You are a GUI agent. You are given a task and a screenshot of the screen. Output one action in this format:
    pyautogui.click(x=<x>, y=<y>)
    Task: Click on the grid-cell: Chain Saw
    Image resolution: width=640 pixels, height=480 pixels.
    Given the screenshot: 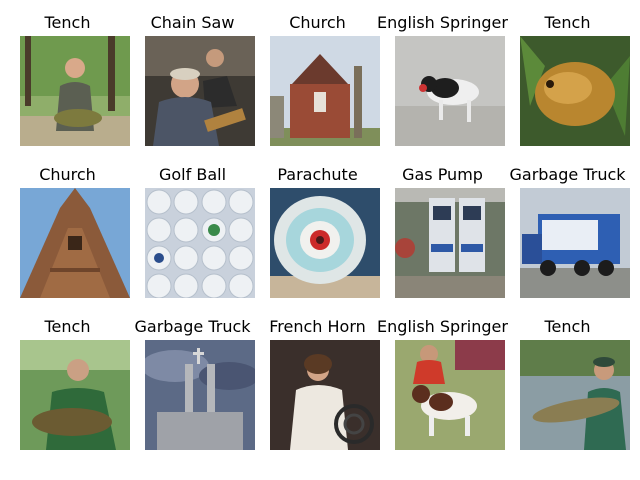 What is the action you would take?
    pyautogui.click(x=192, y=83)
    